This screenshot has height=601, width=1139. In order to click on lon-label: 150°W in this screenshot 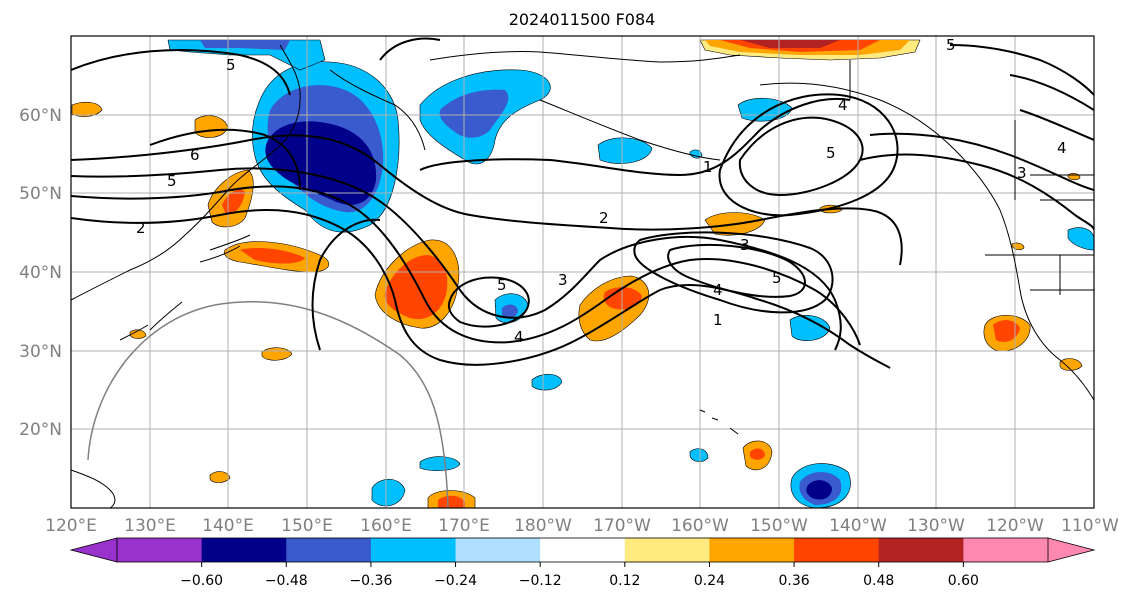, I will do `click(779, 526)`.